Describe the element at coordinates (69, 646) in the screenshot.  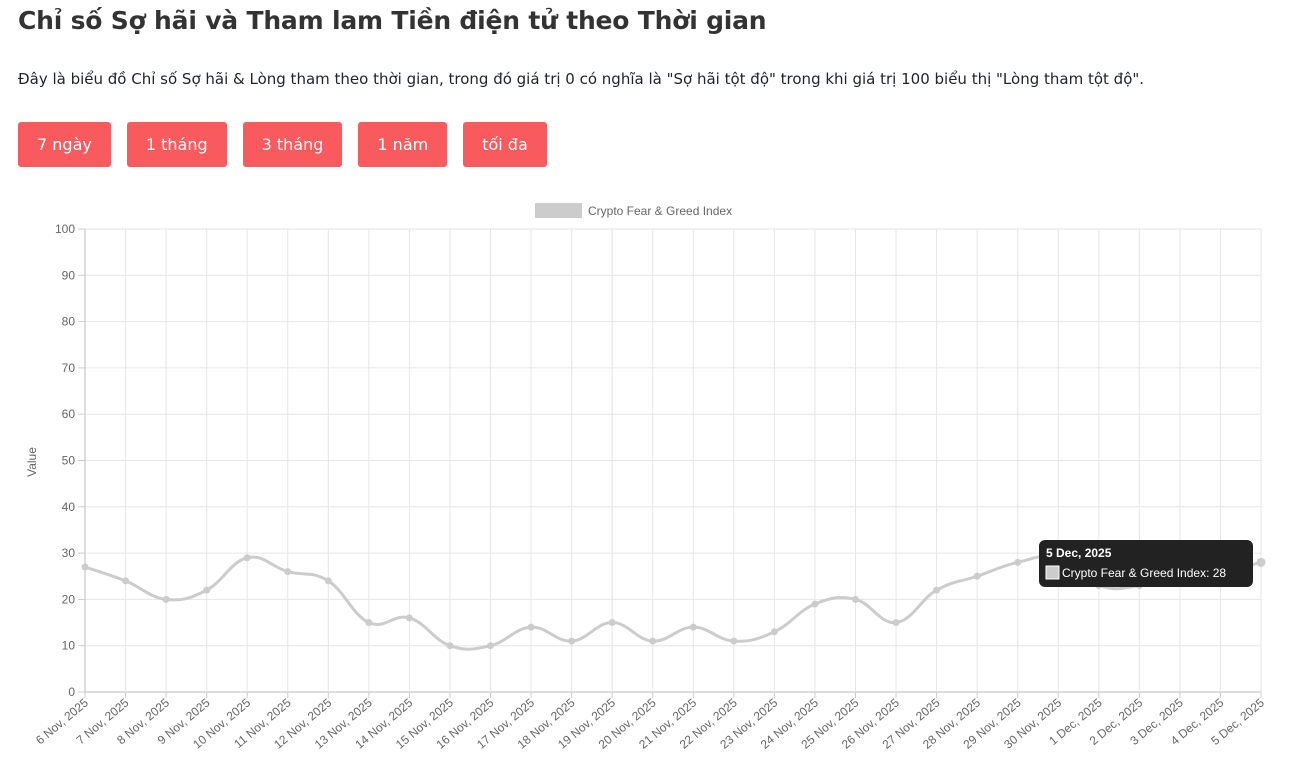
I see `y-tick-label: 10` at that location.